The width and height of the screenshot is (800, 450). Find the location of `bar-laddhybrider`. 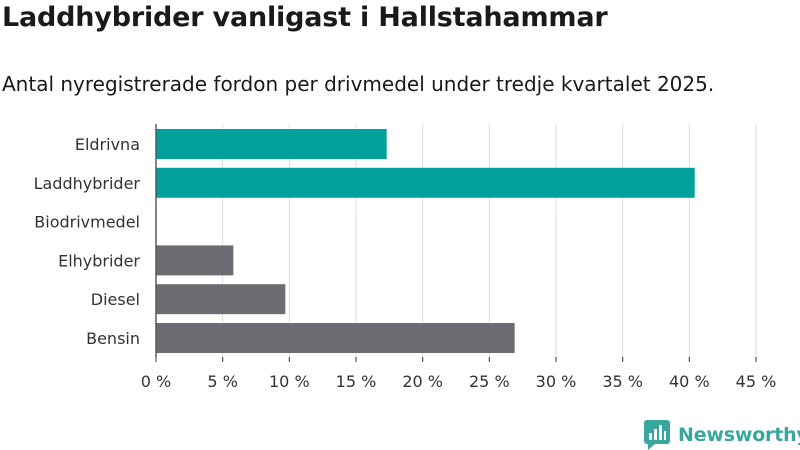

bar-laddhybrider is located at coordinates (425, 182).